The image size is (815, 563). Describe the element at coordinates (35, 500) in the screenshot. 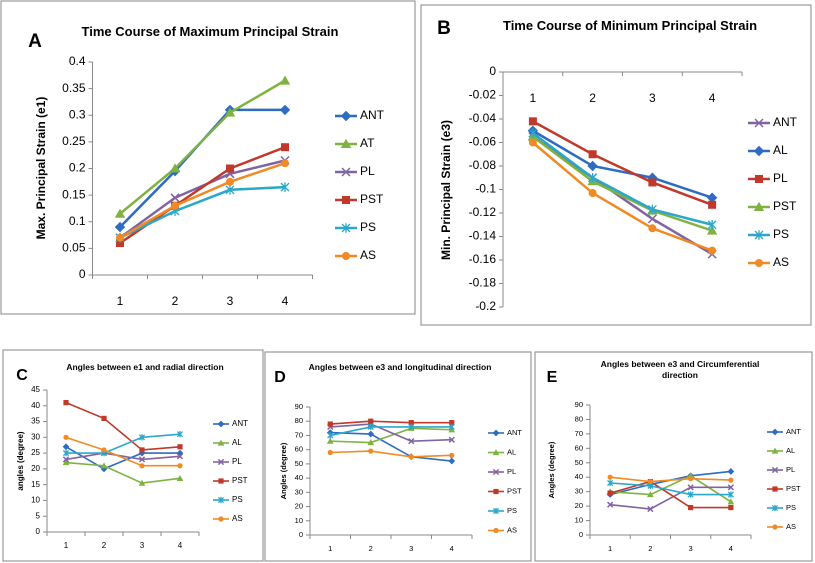

I see `y-tick-label: 10` at that location.